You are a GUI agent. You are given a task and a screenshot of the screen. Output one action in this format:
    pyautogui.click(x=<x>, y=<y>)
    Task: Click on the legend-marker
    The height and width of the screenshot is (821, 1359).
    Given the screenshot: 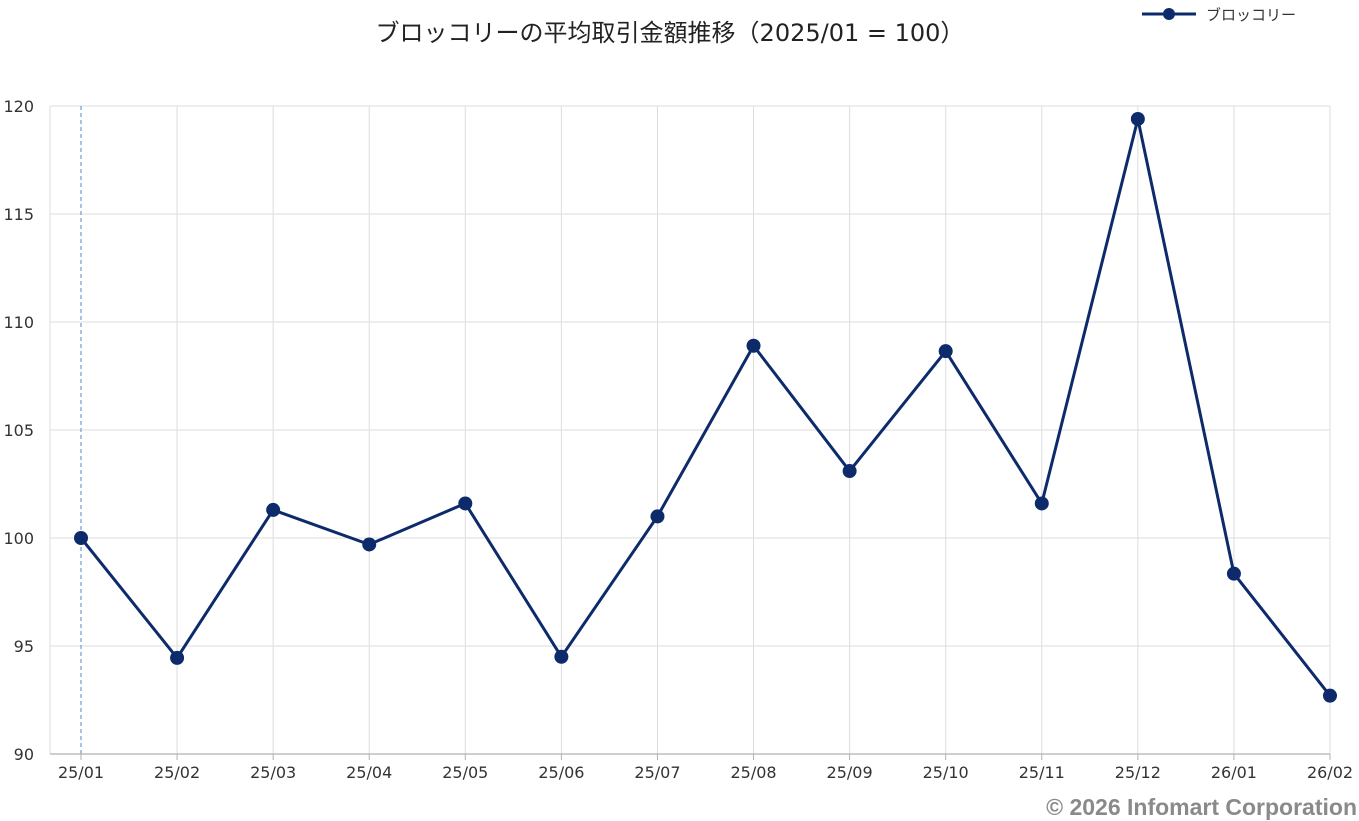 What is the action you would take?
    pyautogui.click(x=1169, y=14)
    